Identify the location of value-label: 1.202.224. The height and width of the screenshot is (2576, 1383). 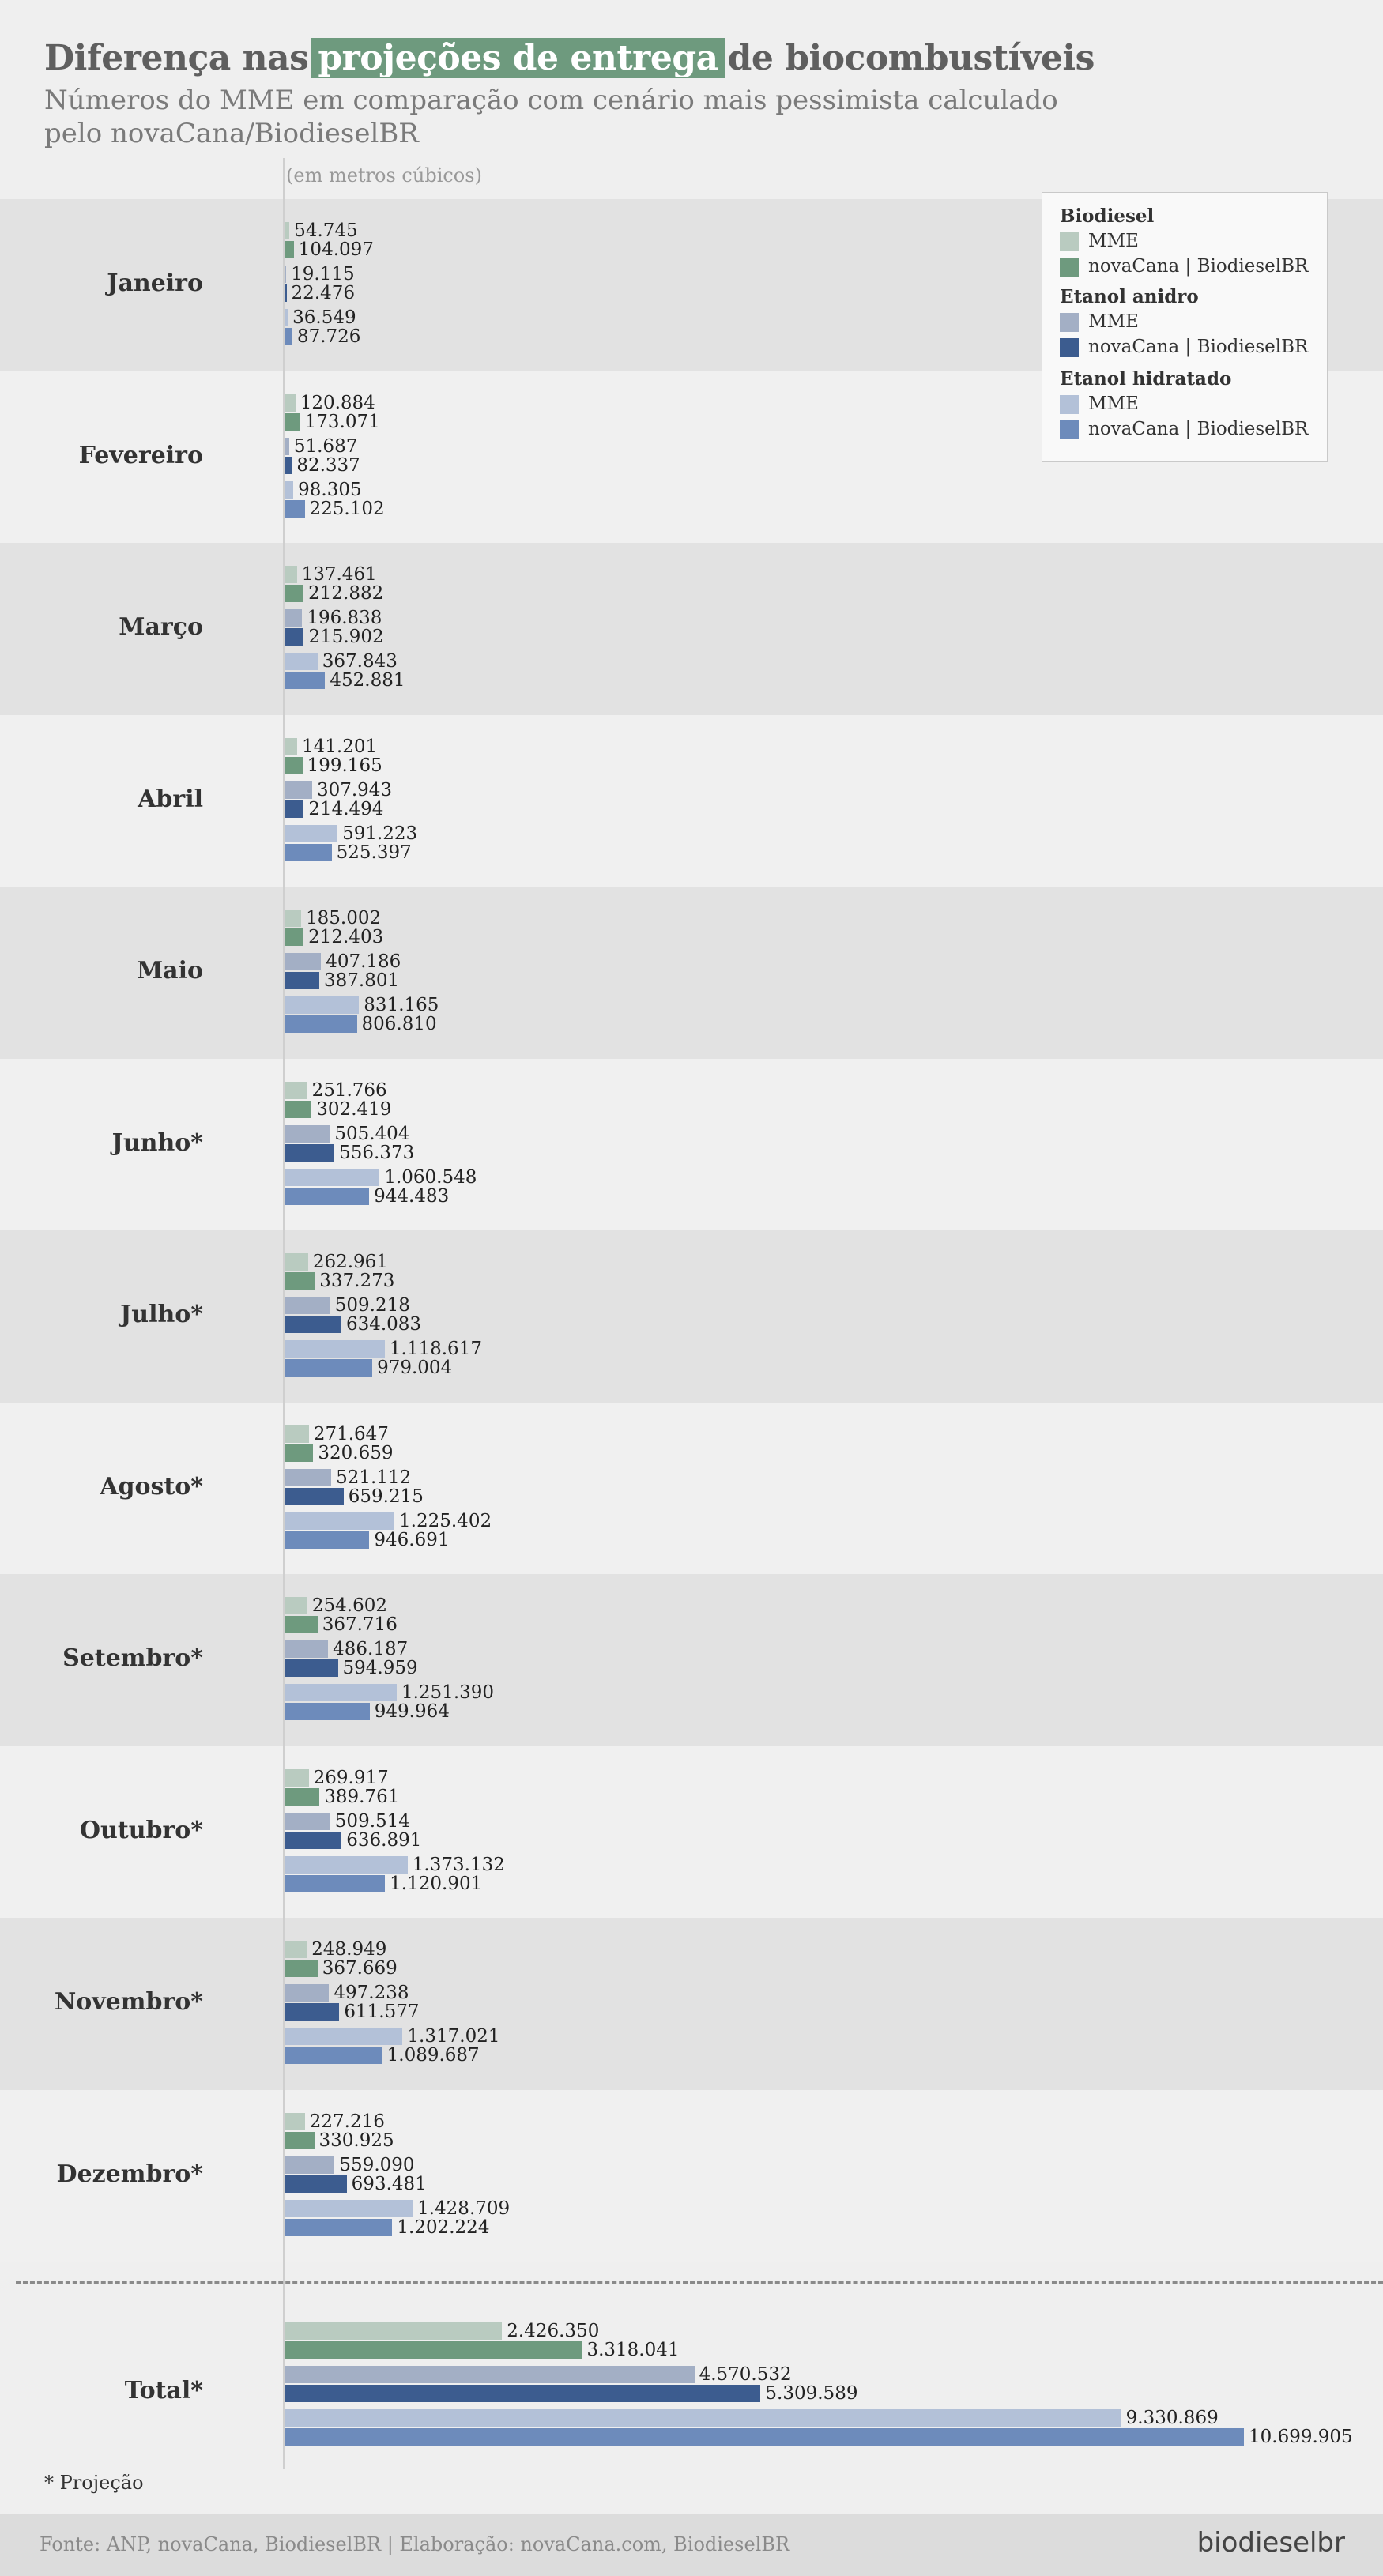
(444, 2227).